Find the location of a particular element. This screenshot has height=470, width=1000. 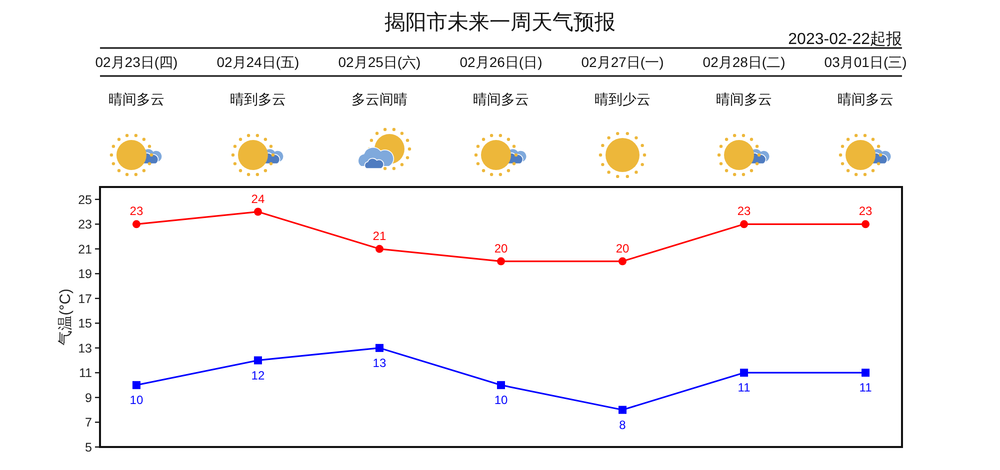

data-label: 12 is located at coordinates (258, 375).